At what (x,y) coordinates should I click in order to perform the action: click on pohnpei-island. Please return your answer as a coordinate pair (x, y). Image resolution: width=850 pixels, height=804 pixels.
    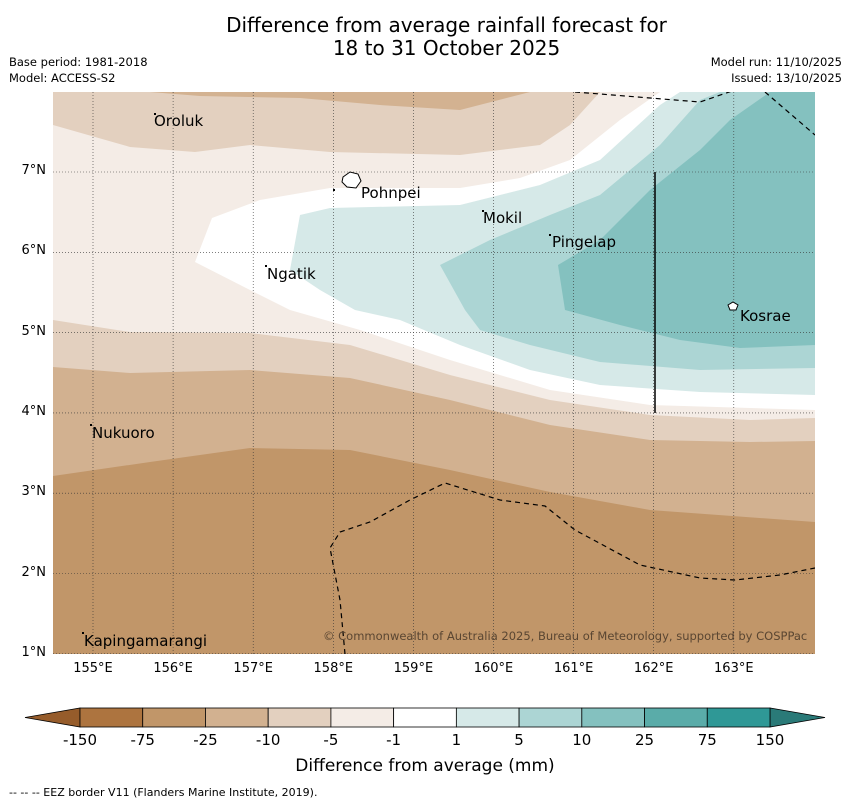
    Looking at the image, I should click on (351, 180).